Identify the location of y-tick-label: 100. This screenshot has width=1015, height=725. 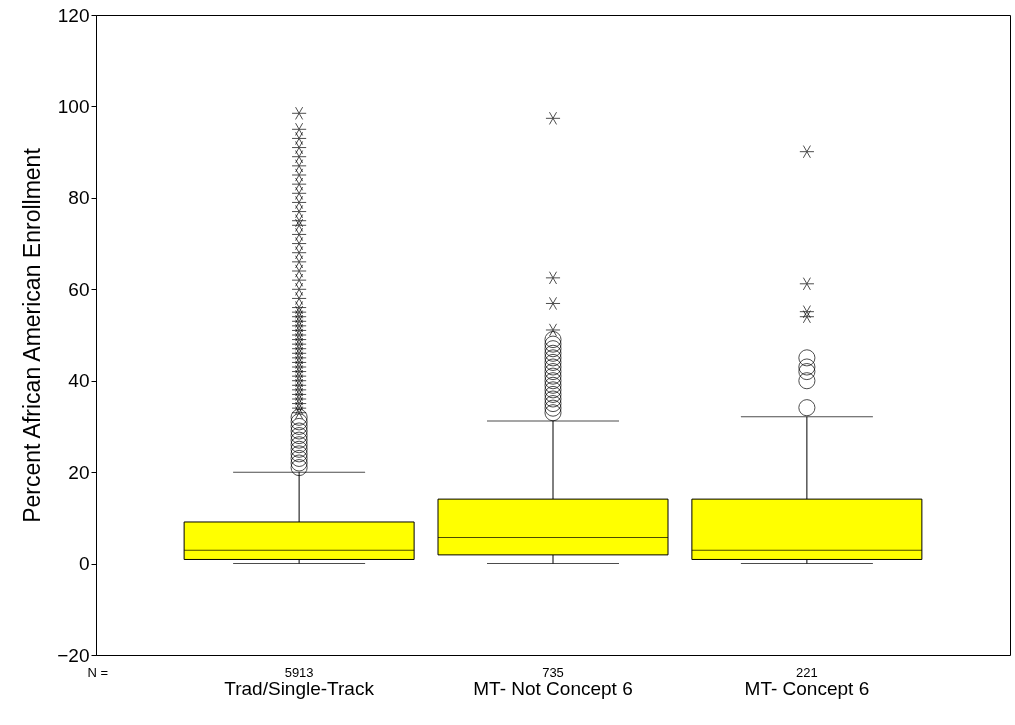
(73, 106).